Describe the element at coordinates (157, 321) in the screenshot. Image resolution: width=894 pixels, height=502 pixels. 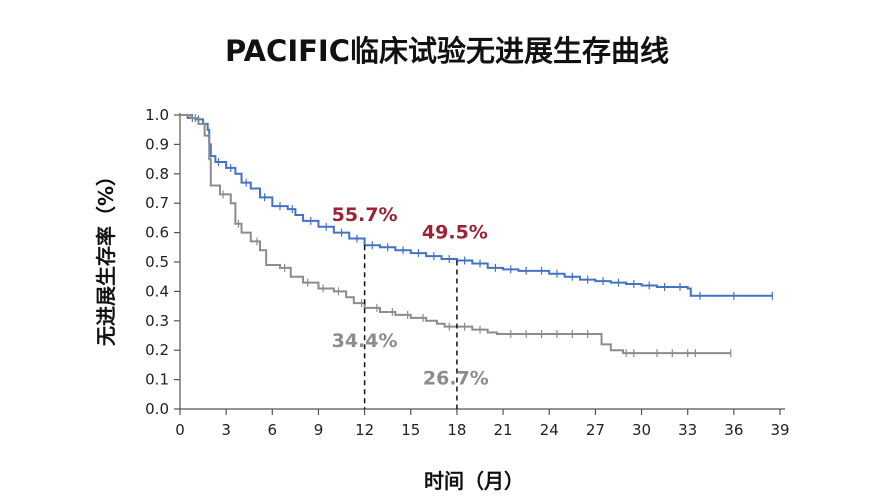
I see `y-tick-label: 0.3` at that location.